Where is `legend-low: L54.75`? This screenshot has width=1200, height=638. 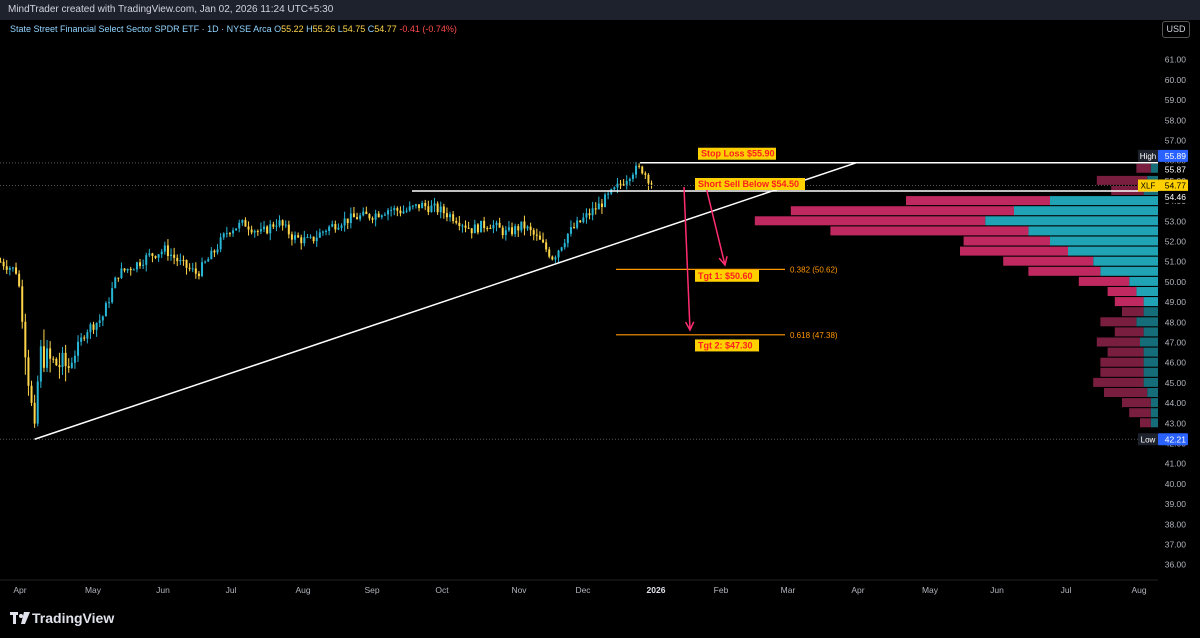
legend-low: L54.75 is located at coordinates (351, 29).